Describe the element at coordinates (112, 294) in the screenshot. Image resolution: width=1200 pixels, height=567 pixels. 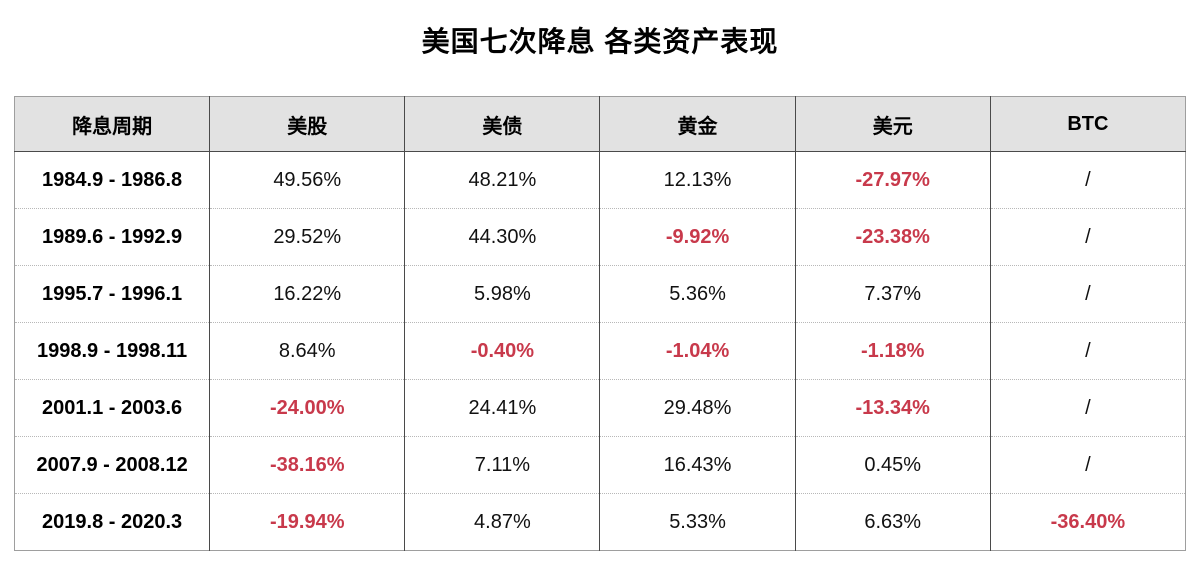
I see `table-cell-period: 1995.7 - 1996.1` at that location.